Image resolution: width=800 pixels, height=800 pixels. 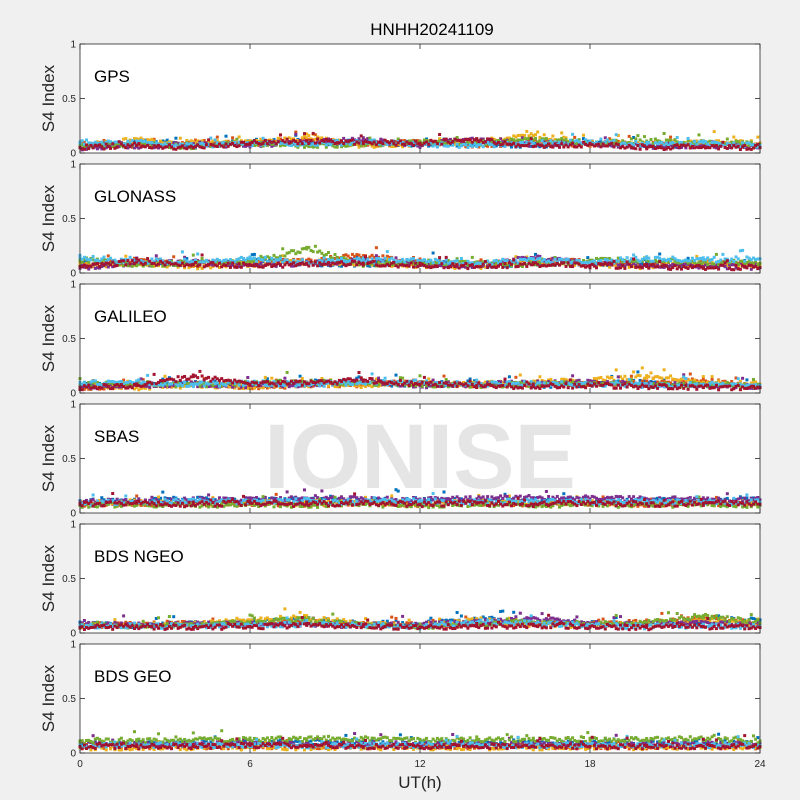 I want to click on data-point, so click(x=590, y=141).